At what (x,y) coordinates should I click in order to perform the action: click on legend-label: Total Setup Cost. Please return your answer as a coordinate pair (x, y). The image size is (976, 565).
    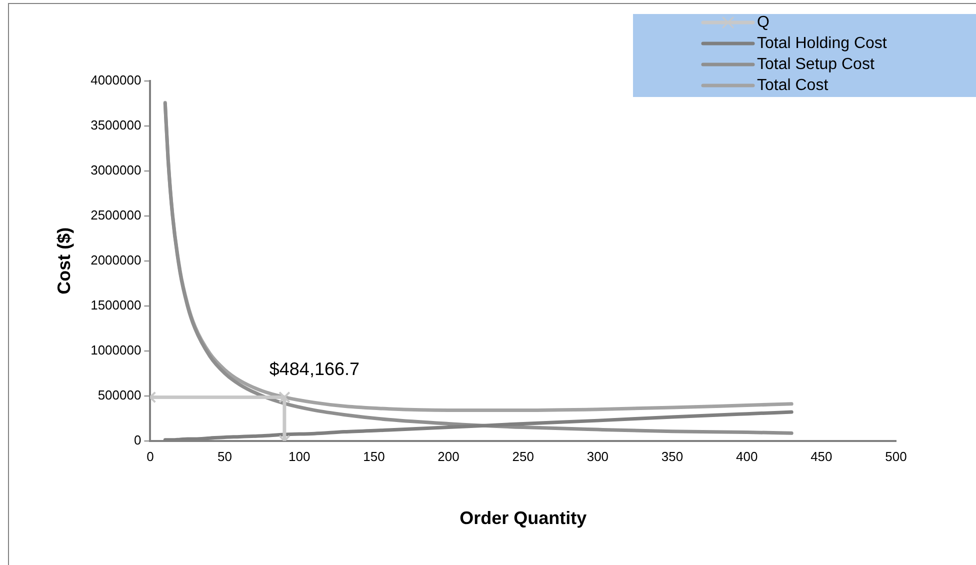
    Looking at the image, I should click on (816, 64).